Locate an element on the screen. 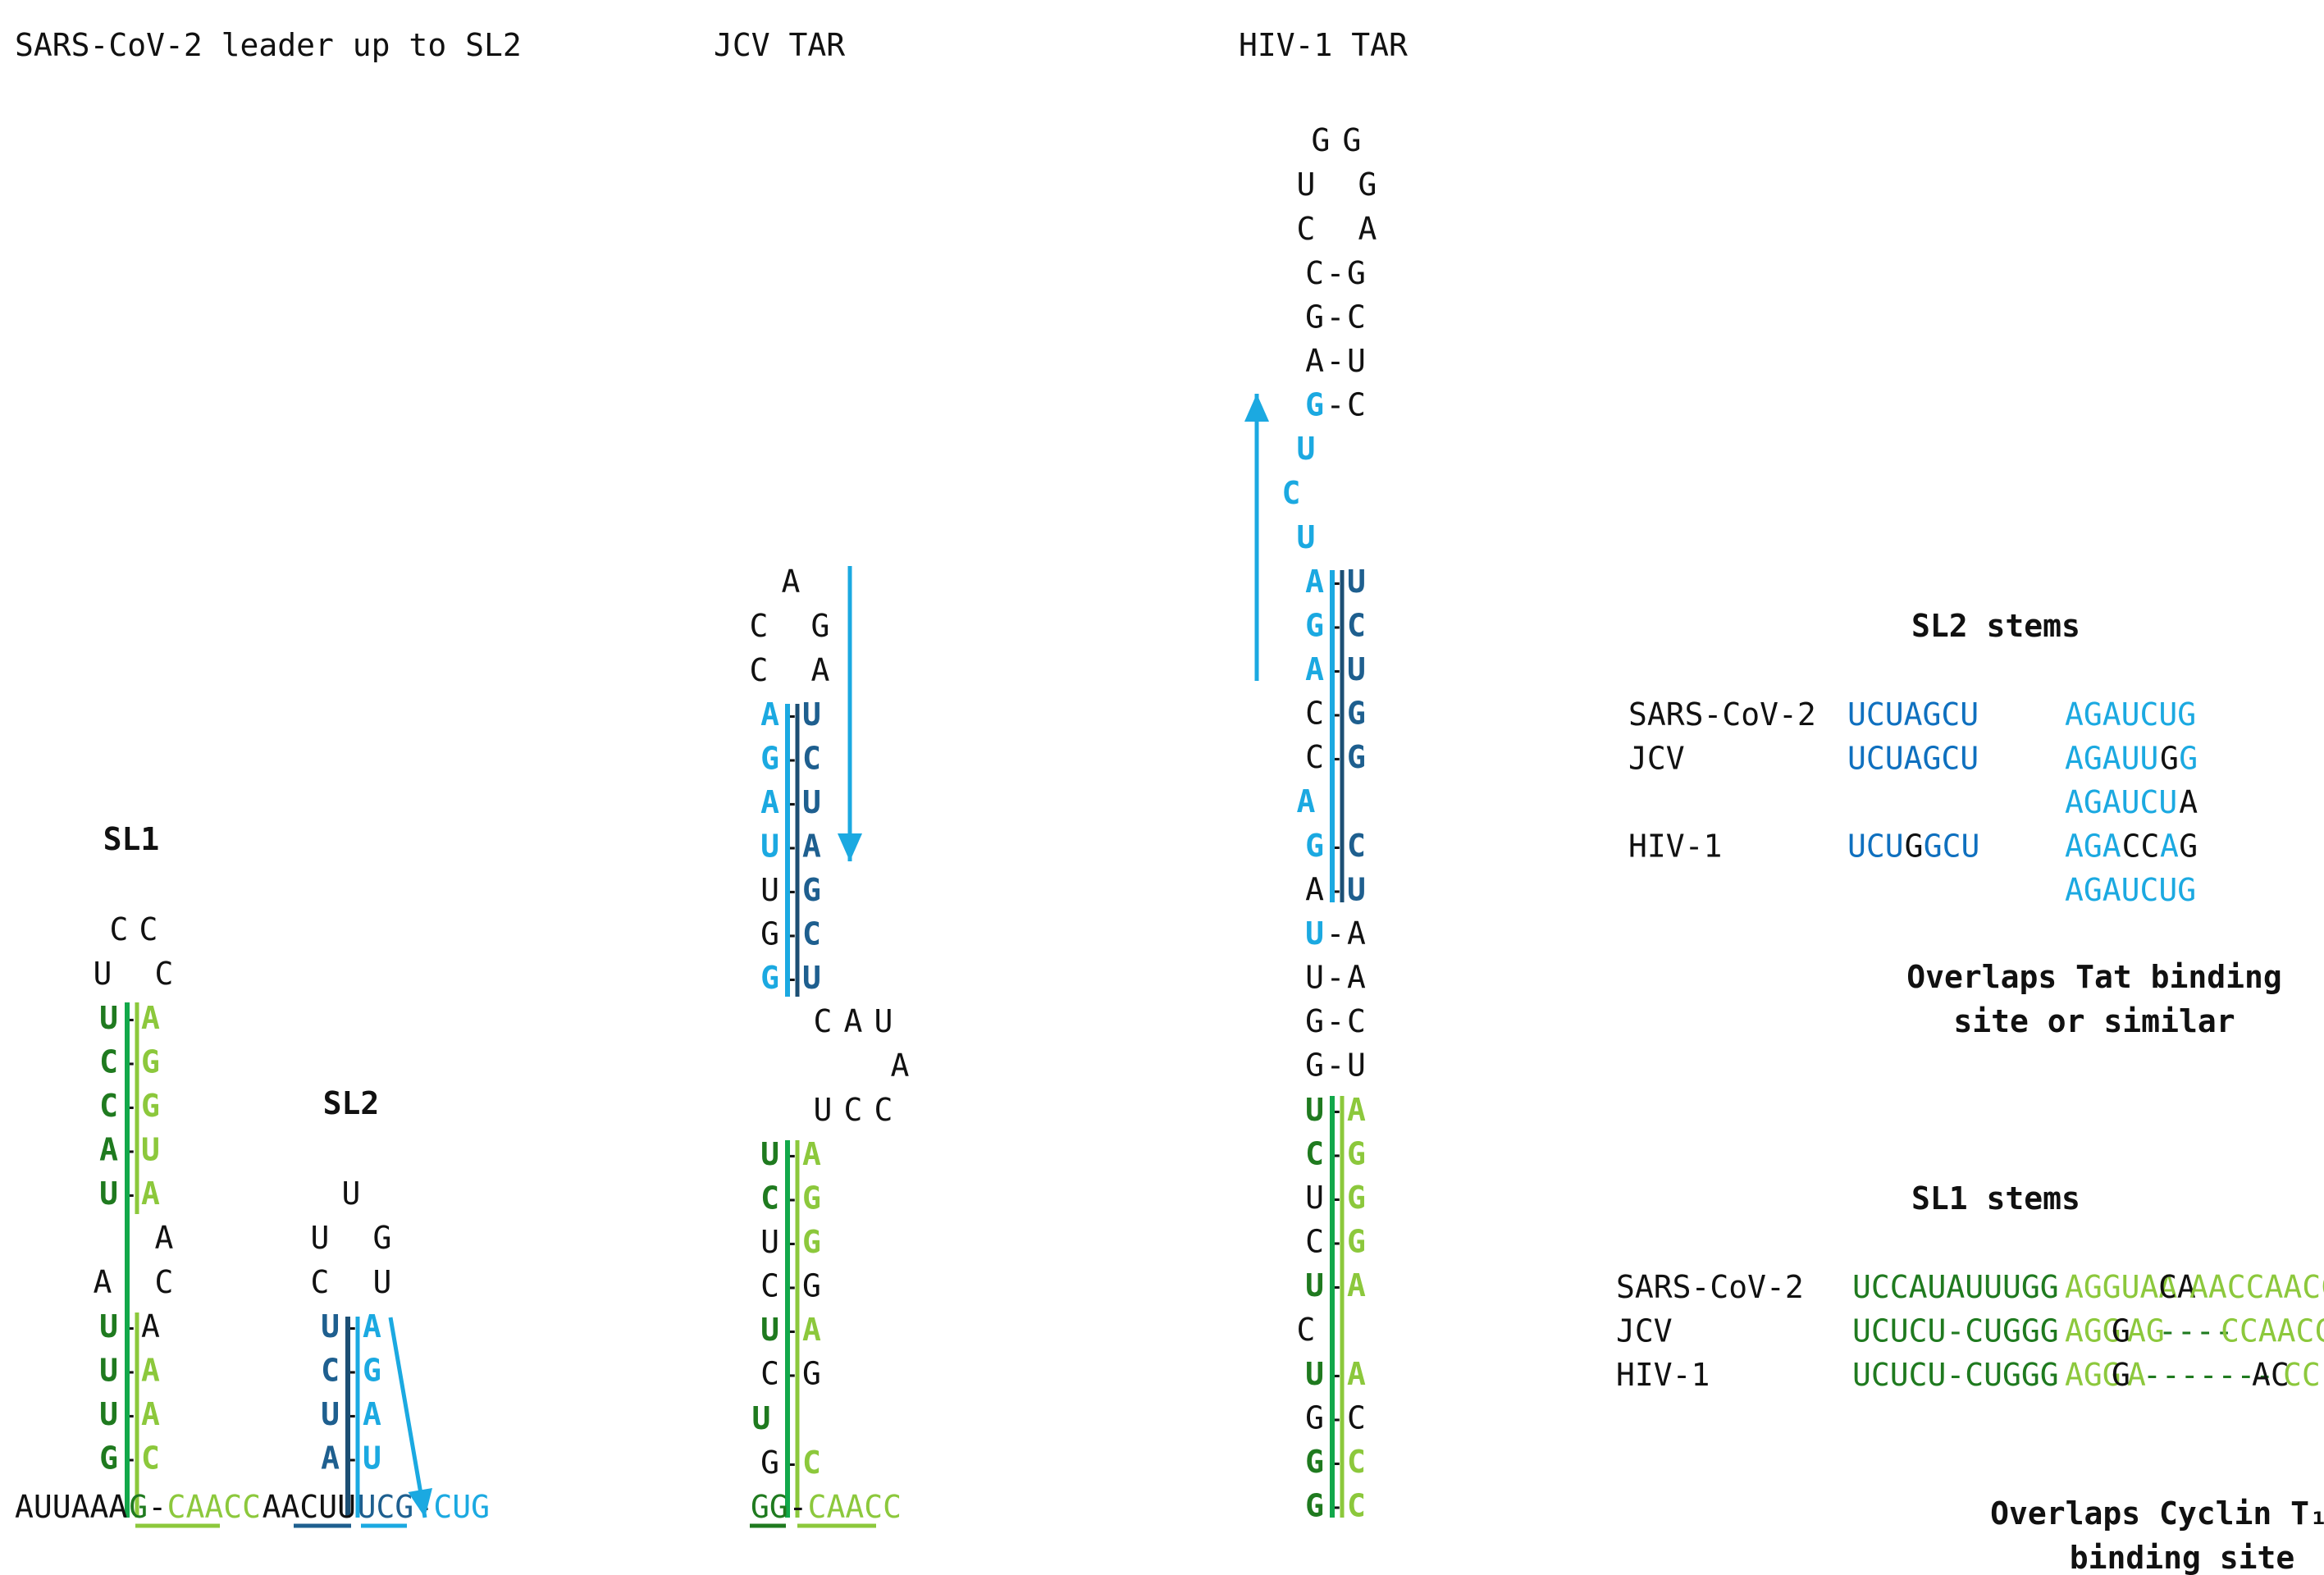 Image resolution: width=2324 pixels, height=1575 pixels. sl1-note: Overlaps Cyclin T₁ is located at coordinates (2157, 1514).